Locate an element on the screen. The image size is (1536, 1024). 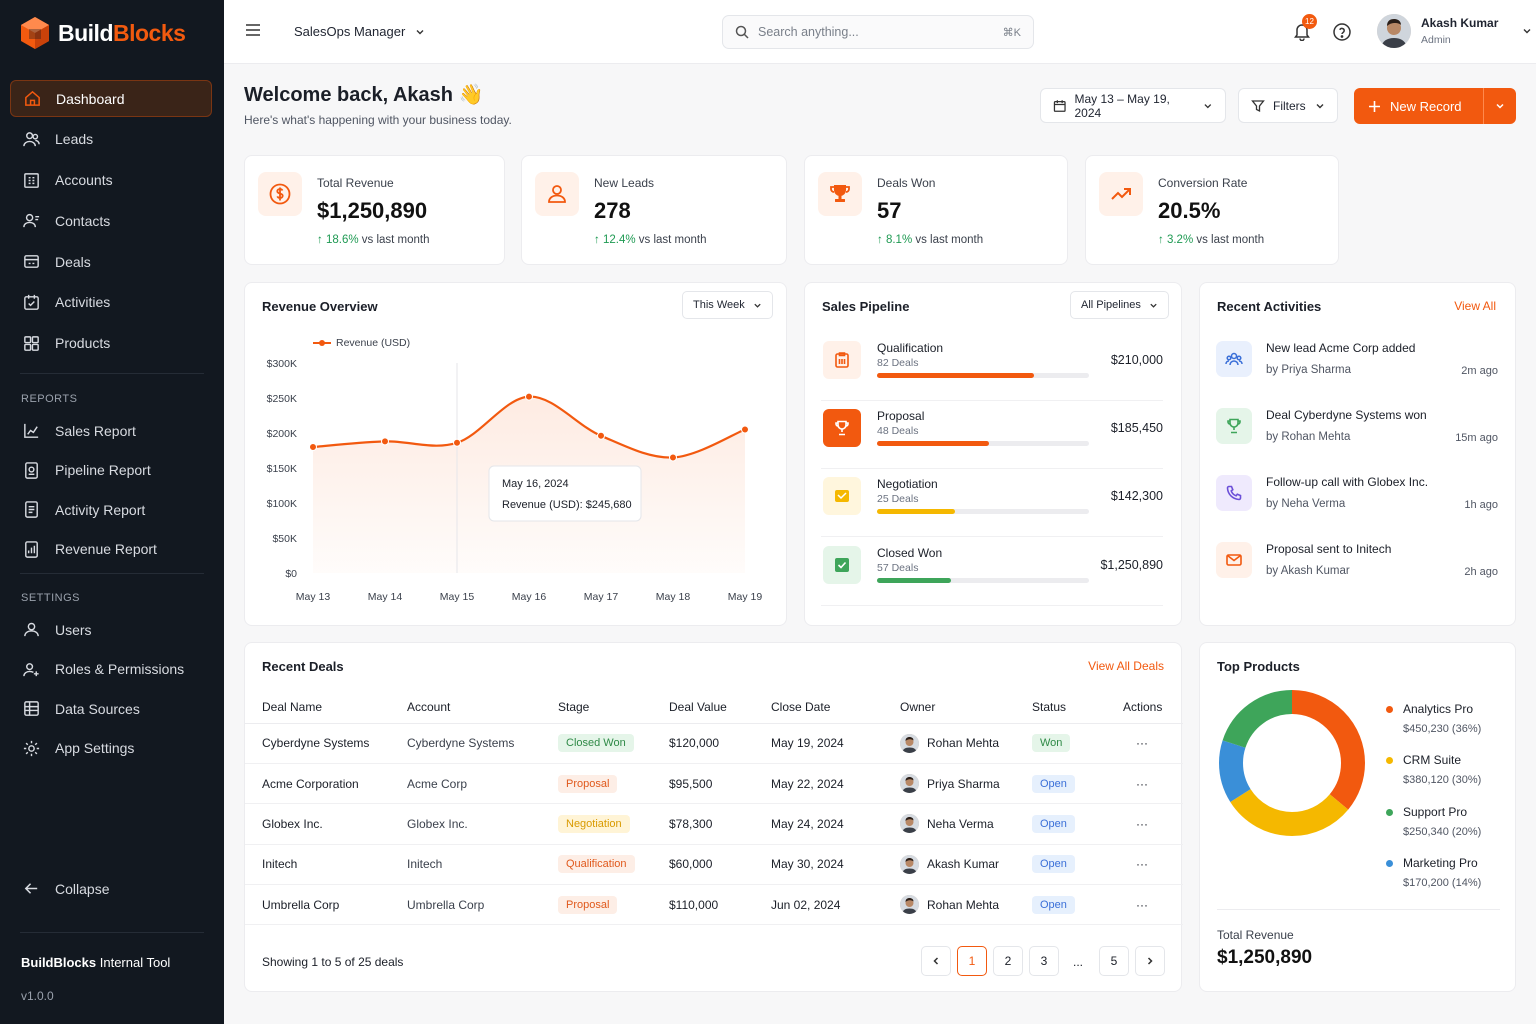
deal-owner-cell: Neha Verma is located at coordinates (949, 824).